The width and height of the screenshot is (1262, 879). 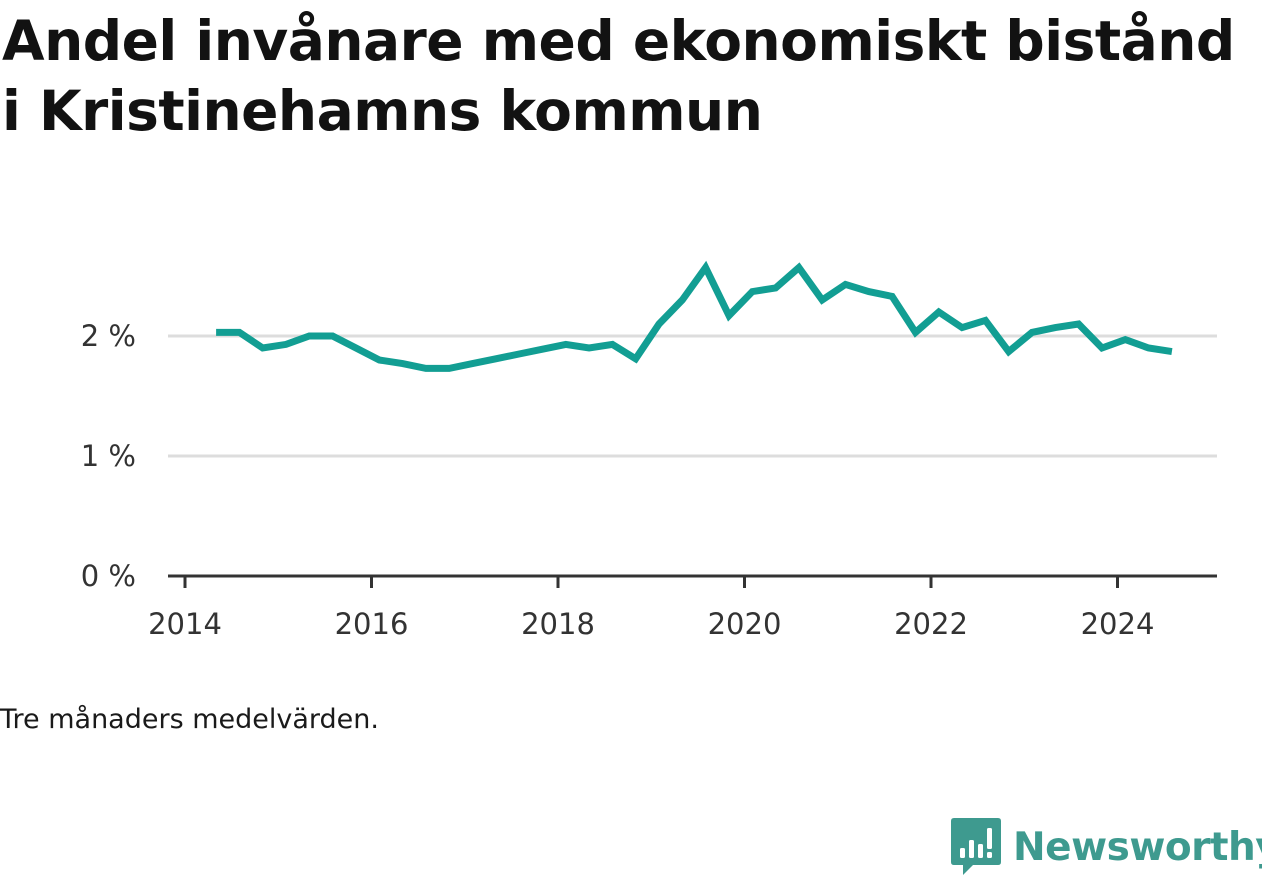 I want to click on x-axis: 2014 2016 2018 2020 2022 2024, so click(x=682, y=607).